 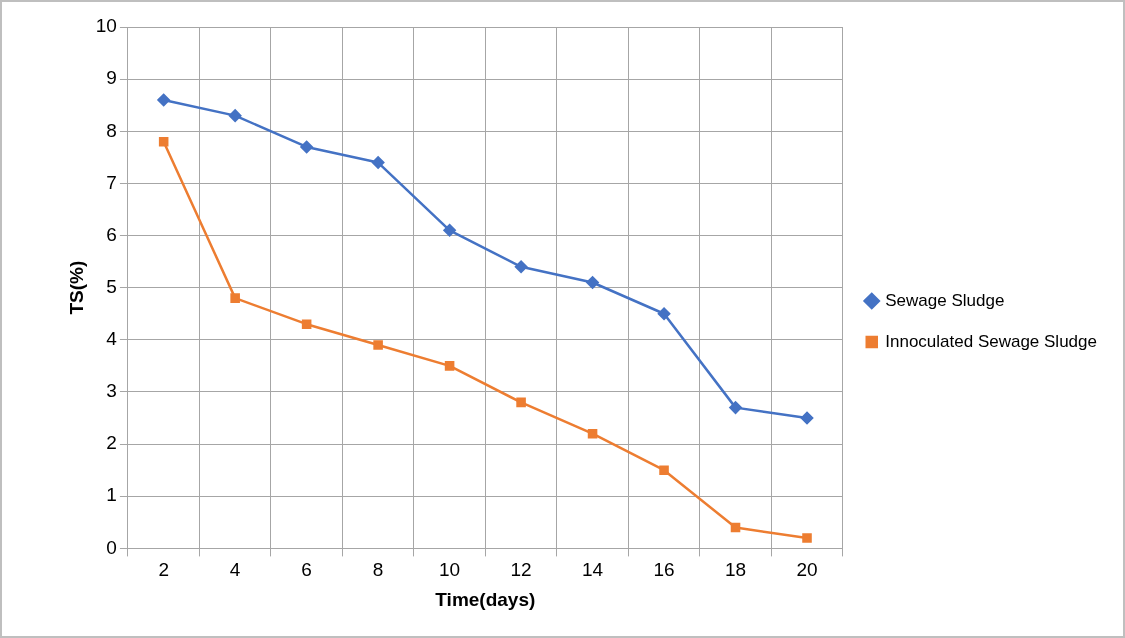 I want to click on x-axis-title: Time(days), so click(x=485, y=599).